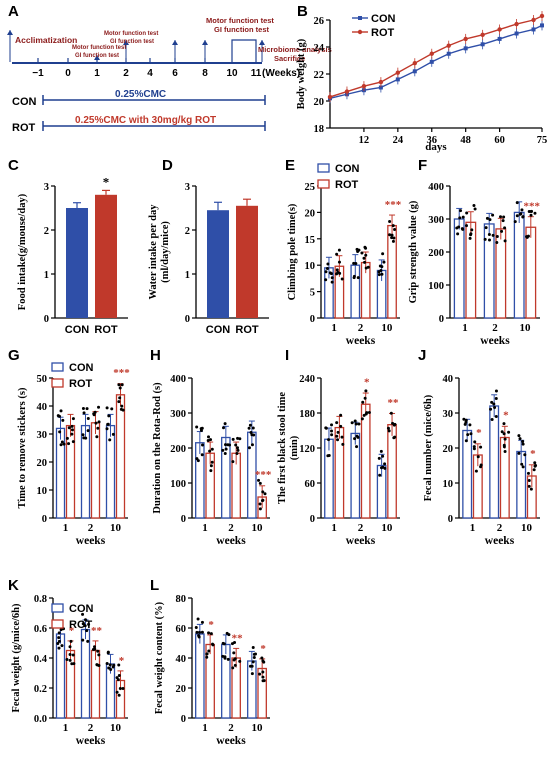  I want to click on significance-mark: ***, so click(121, 373).